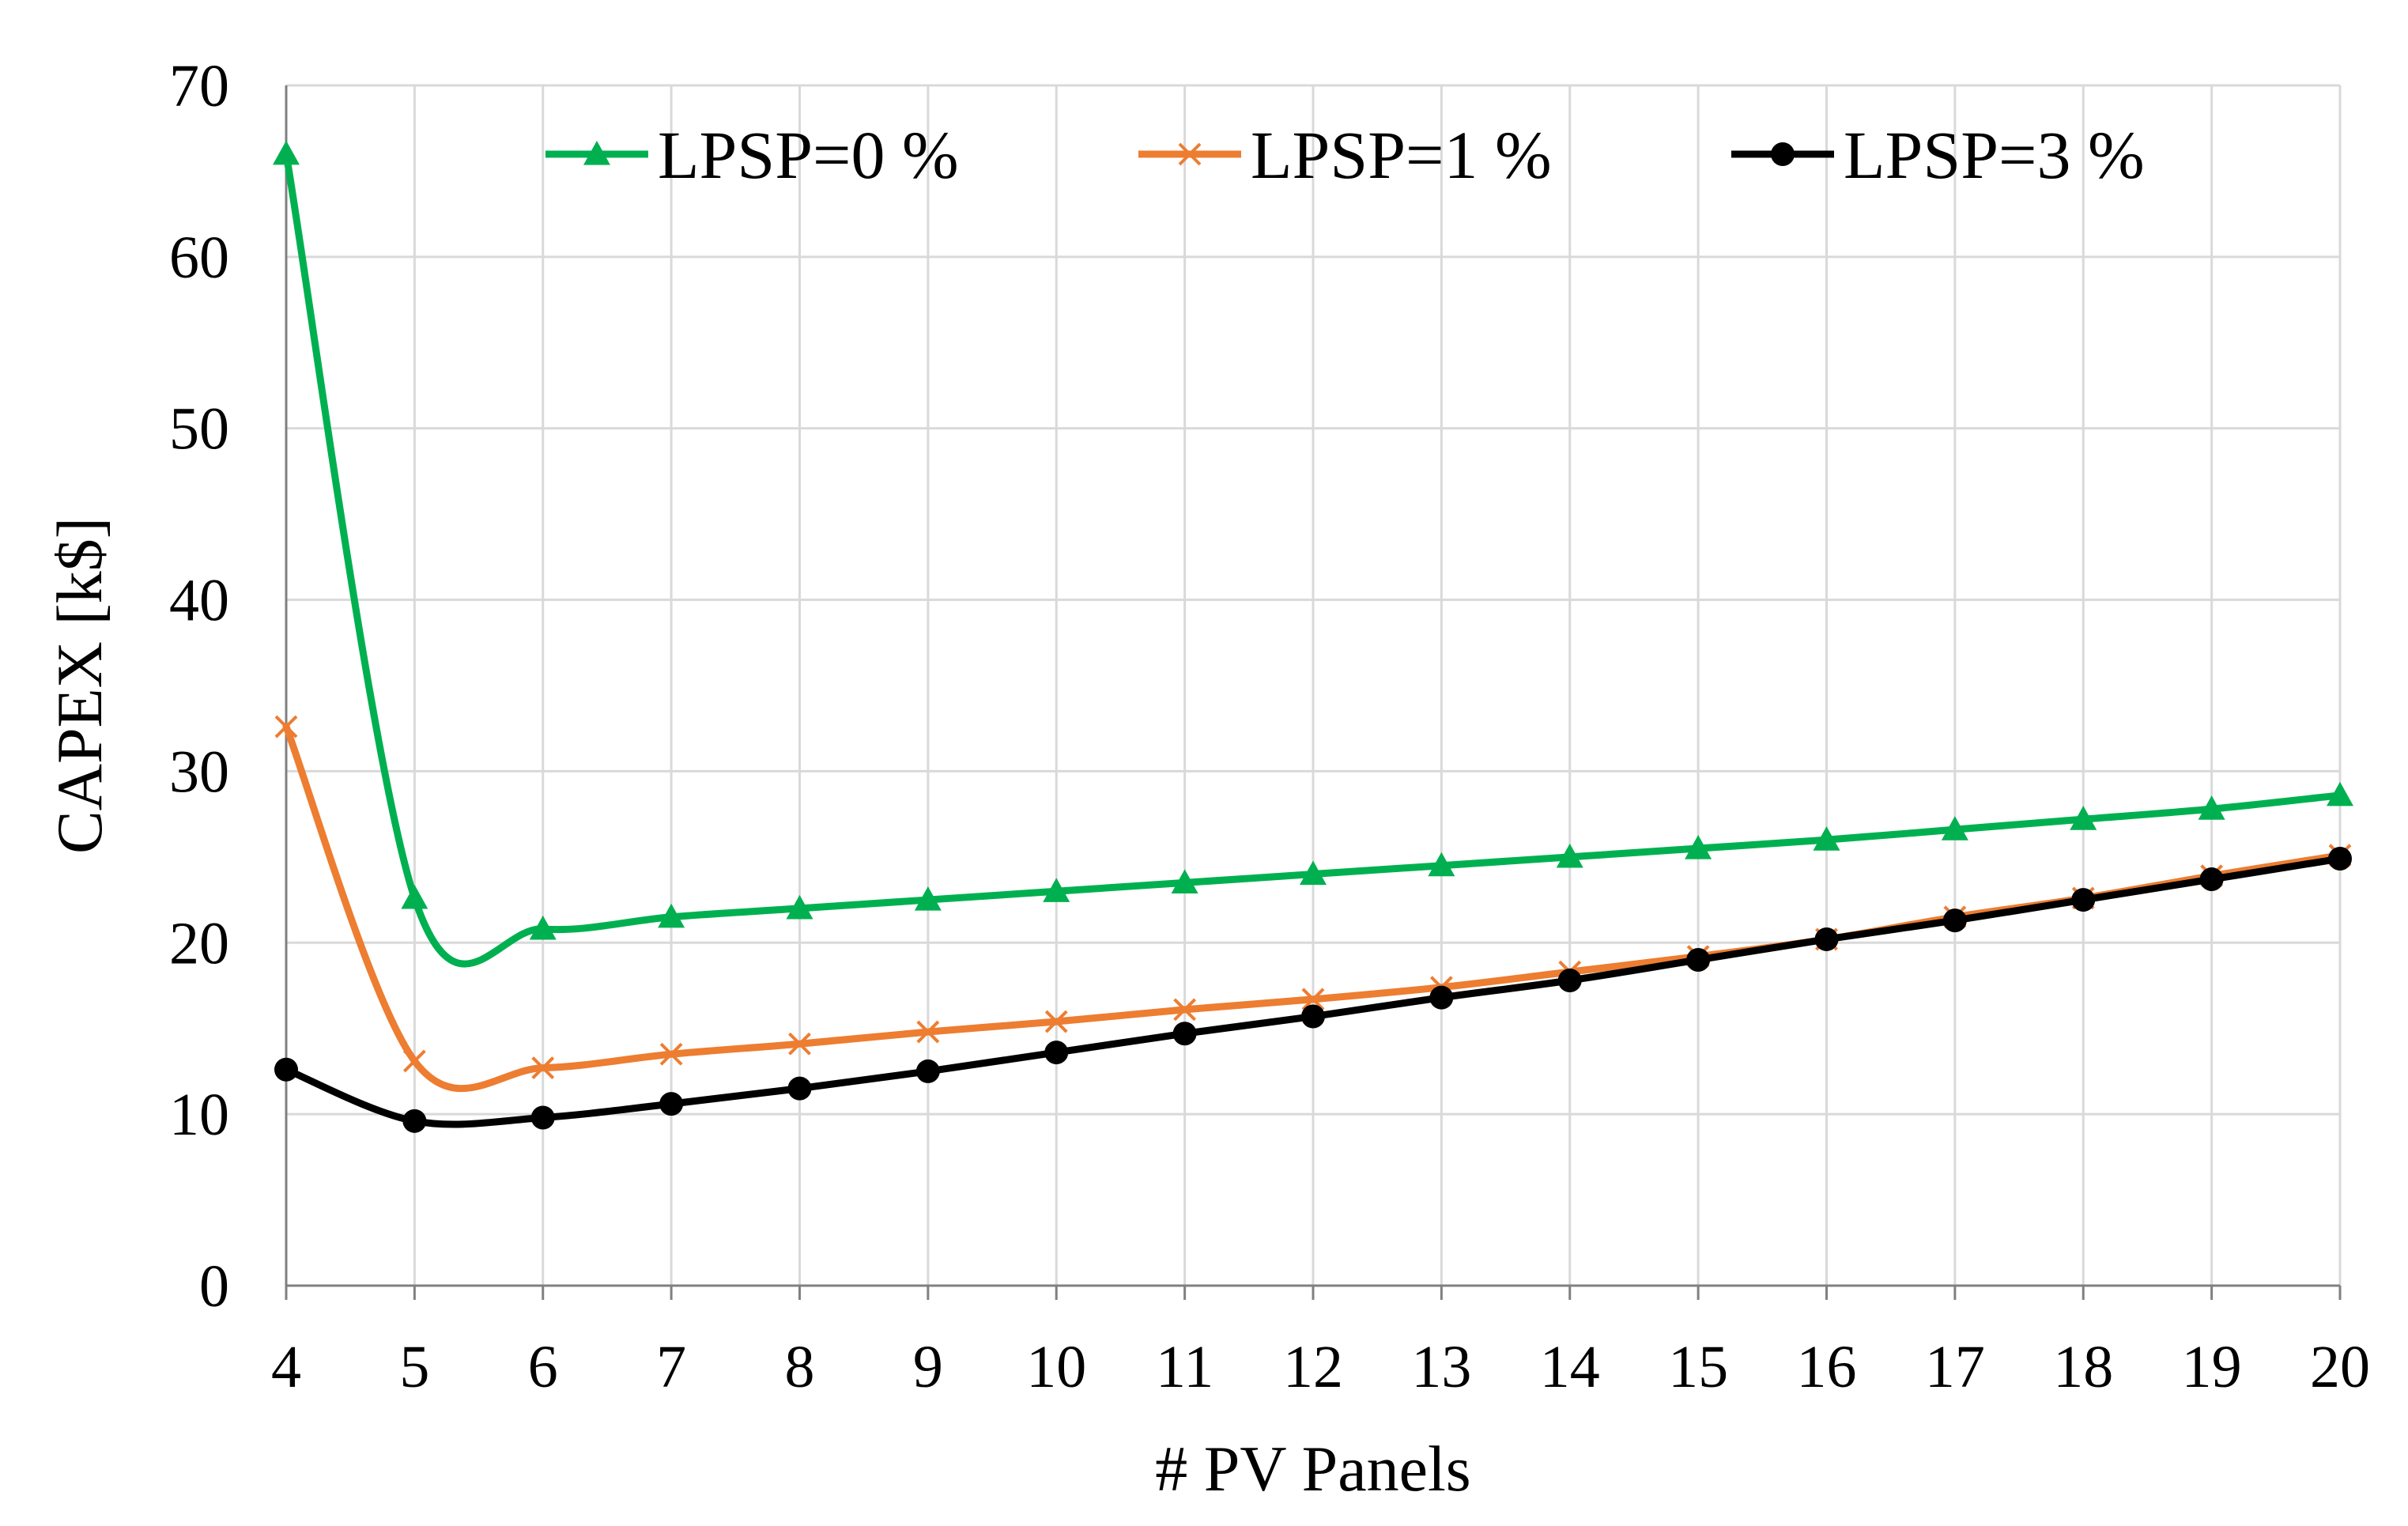  I want to click on x-tick-label: 4, so click(286, 1367).